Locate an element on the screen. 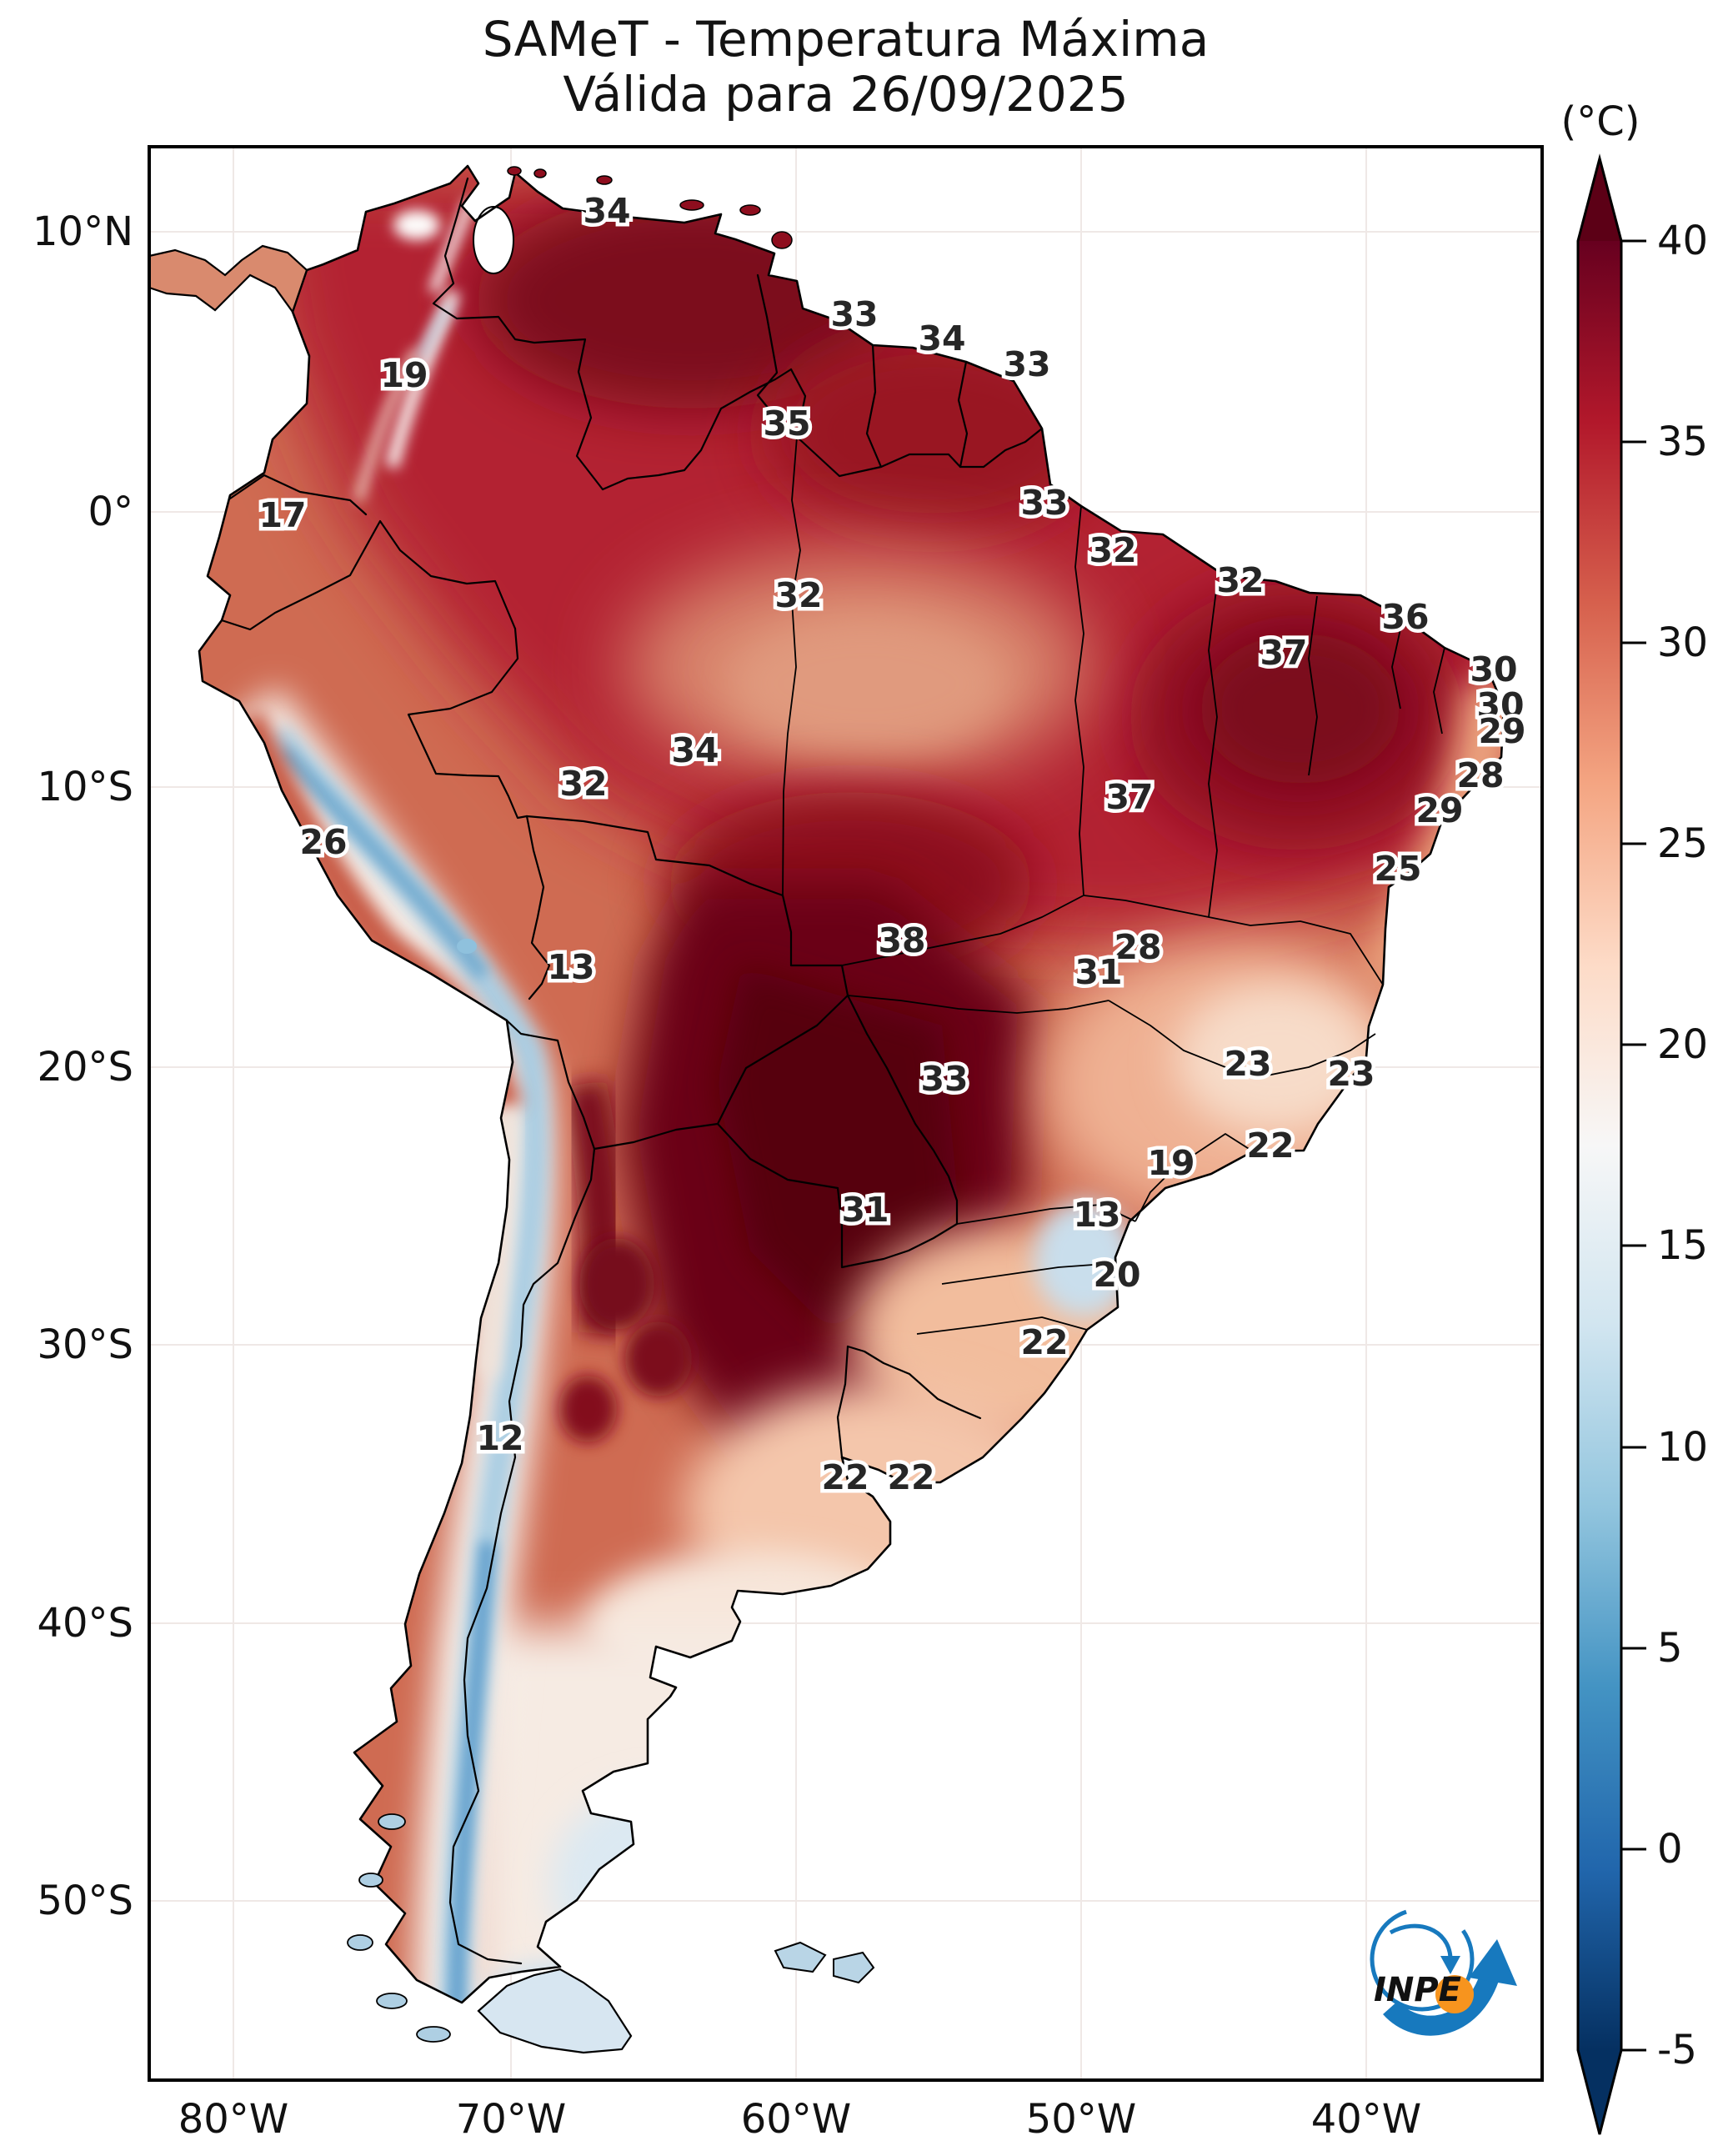 This screenshot has height=2156, width=1723. lon-tick-label: 40°W is located at coordinates (1366, 2119).